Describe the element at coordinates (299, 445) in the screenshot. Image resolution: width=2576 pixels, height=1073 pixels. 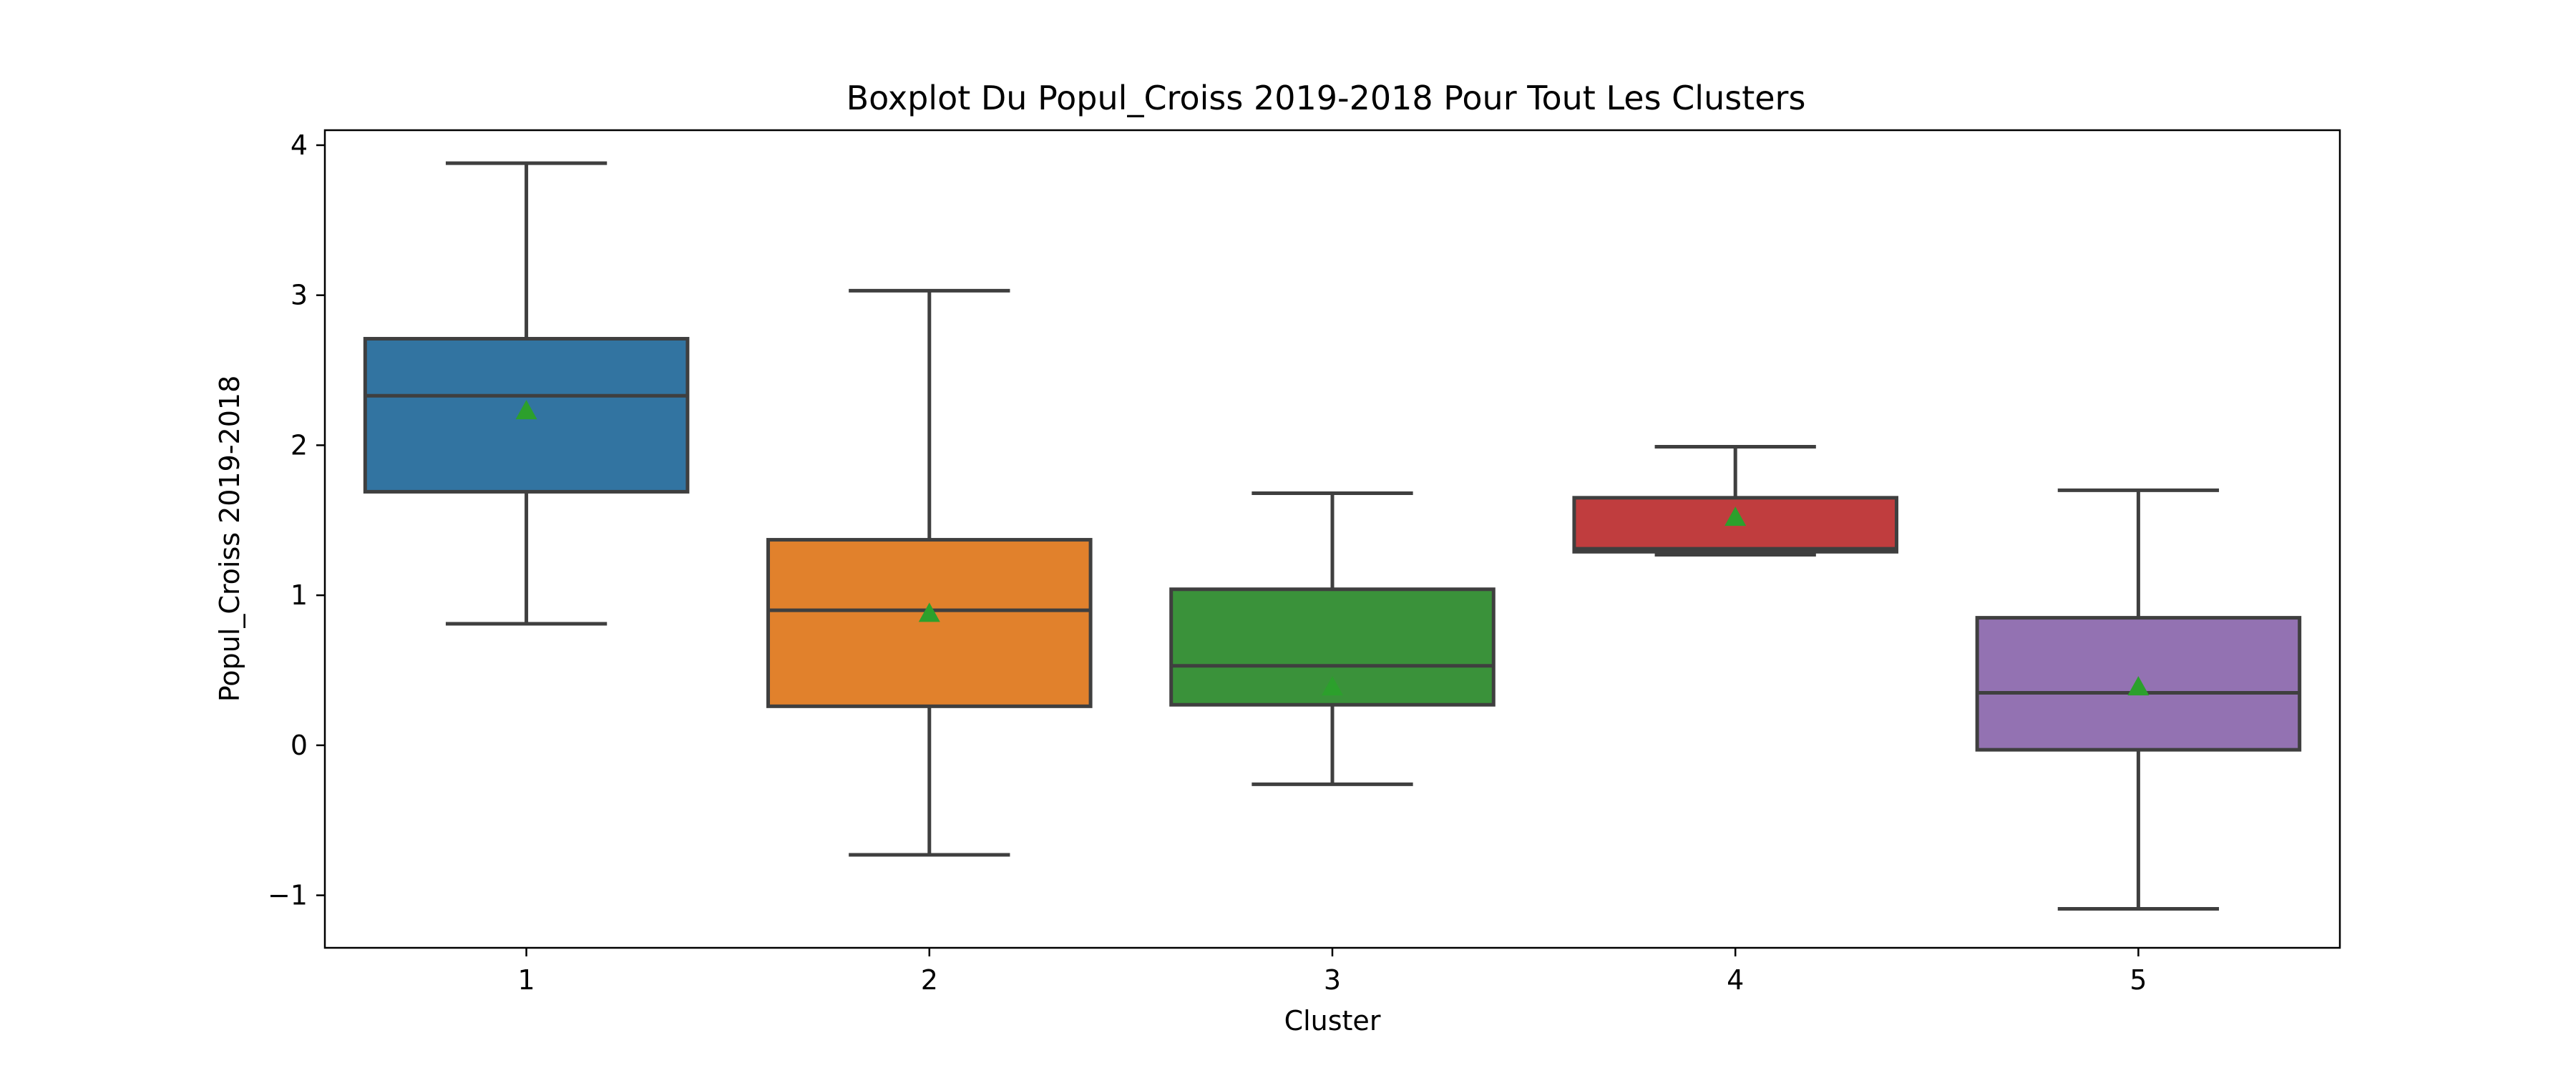
I see `y-tick-label-3: 2` at that location.